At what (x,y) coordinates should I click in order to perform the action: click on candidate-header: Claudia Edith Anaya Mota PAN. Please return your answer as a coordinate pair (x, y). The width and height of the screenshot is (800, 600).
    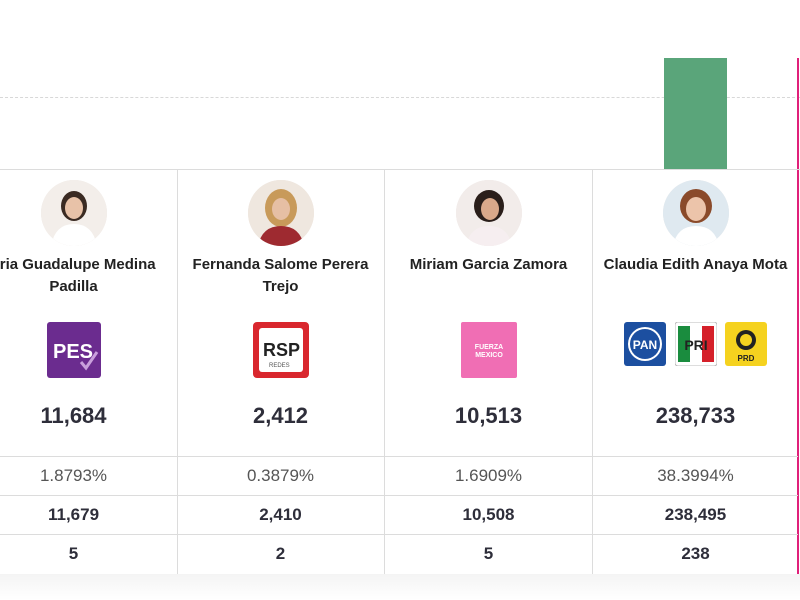
    Looking at the image, I should click on (695, 312).